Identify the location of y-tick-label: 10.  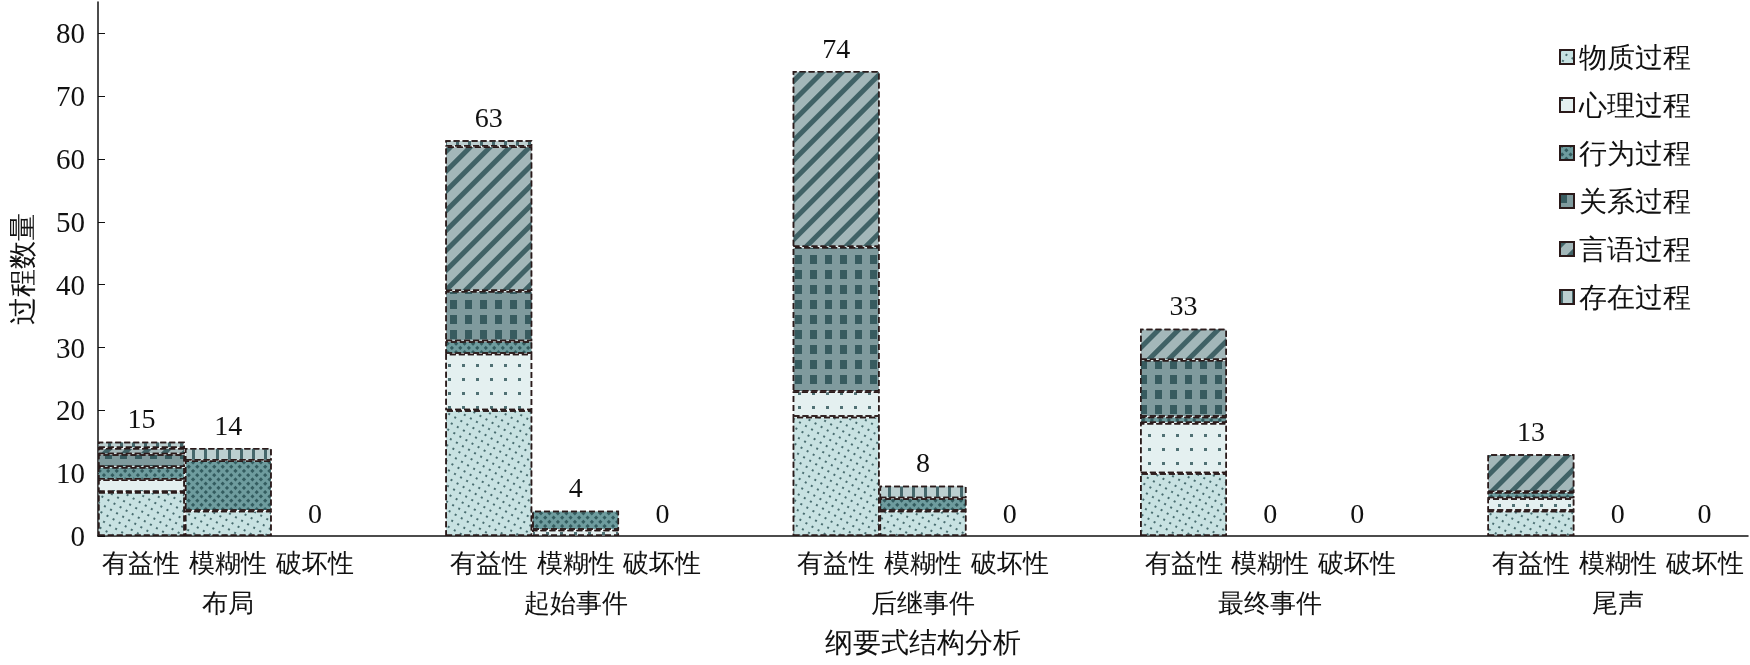
(70, 473).